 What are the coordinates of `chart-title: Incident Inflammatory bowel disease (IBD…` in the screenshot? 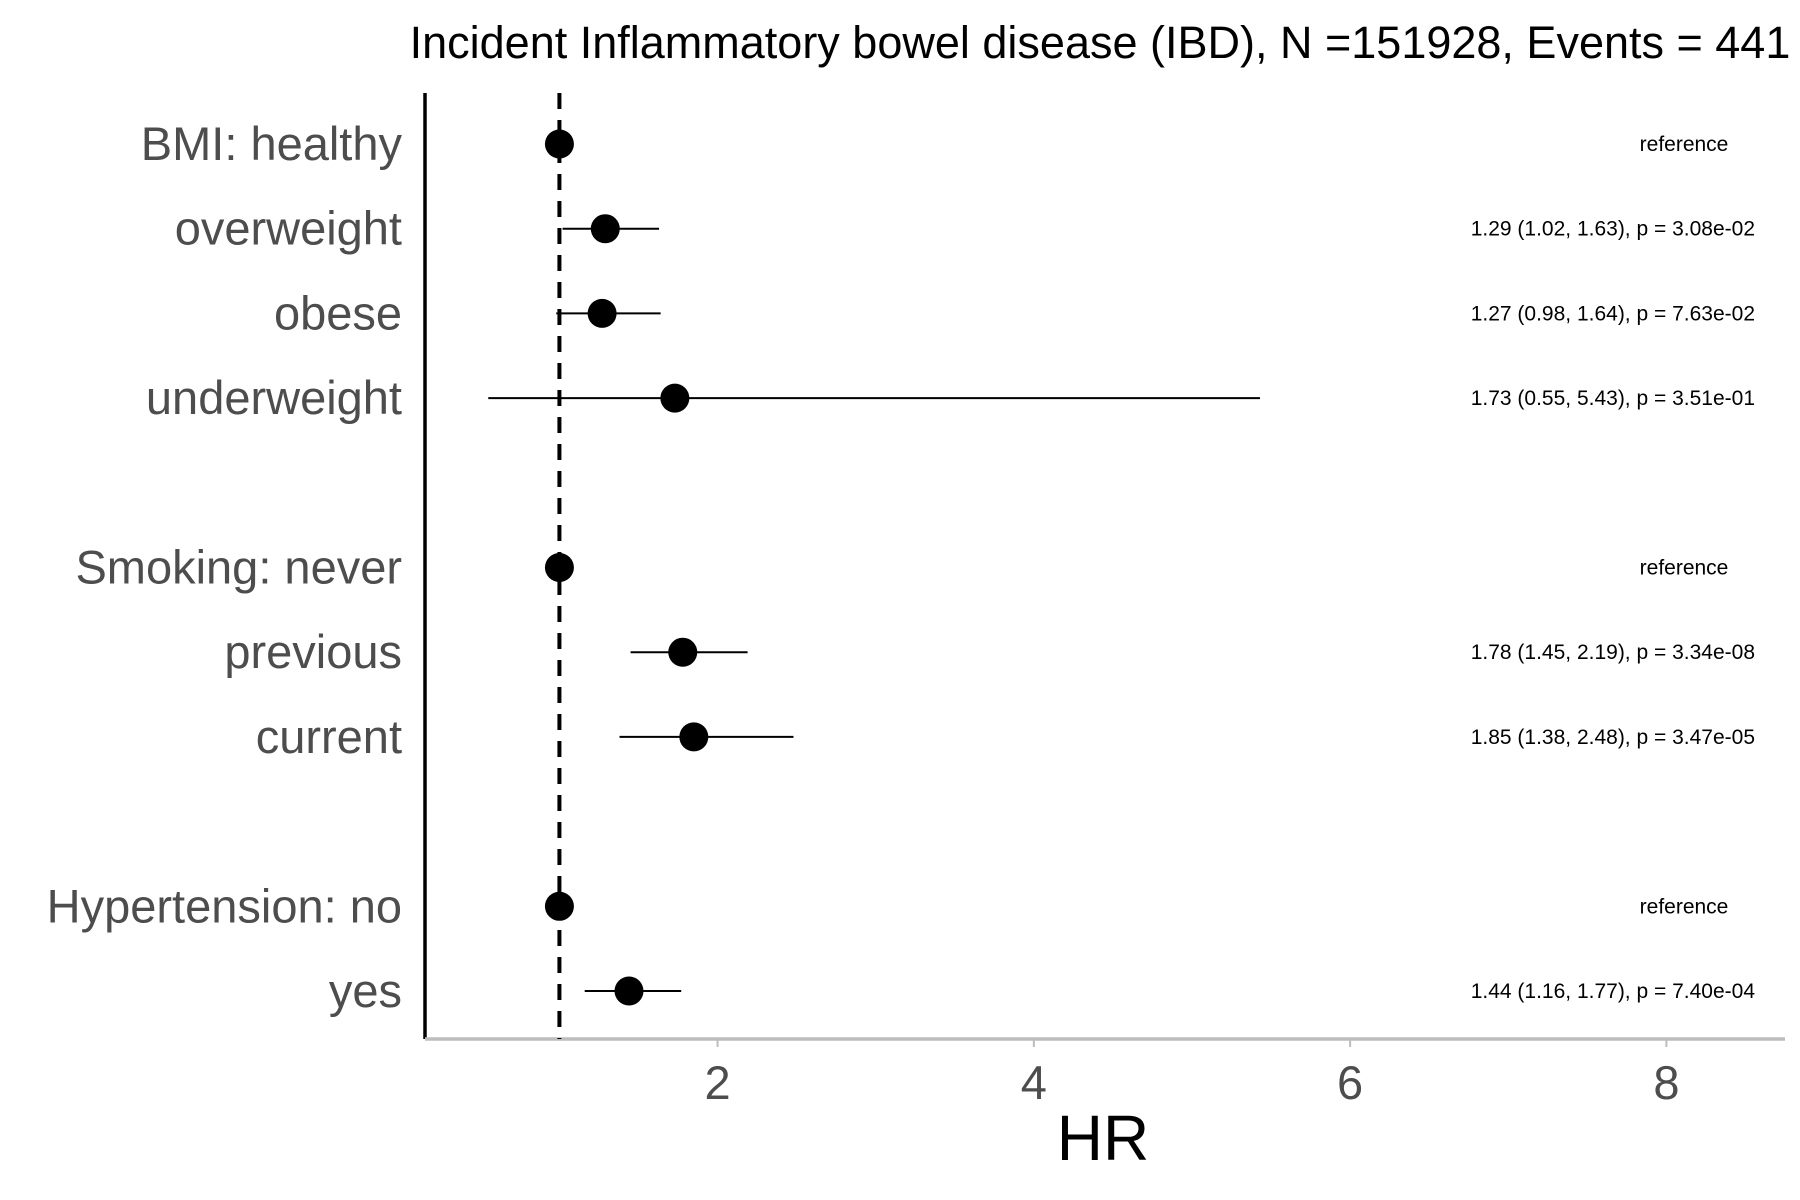 It's located at (1100, 42).